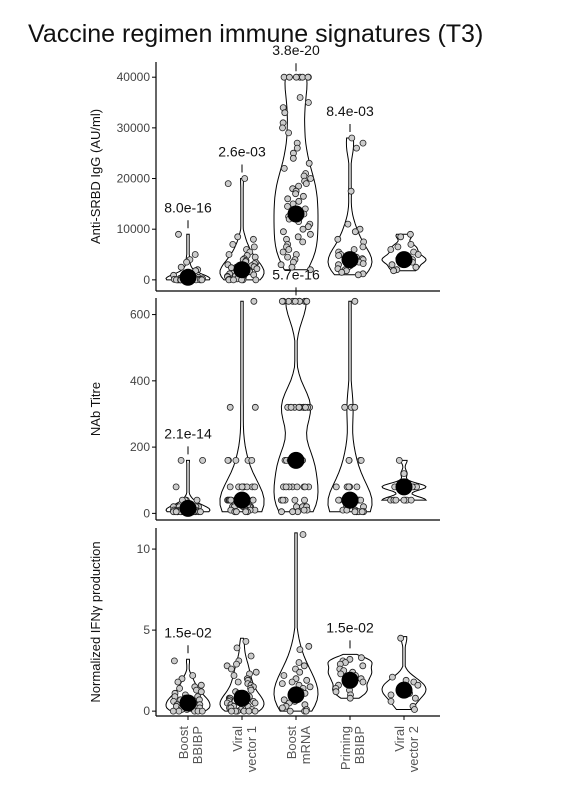 This screenshot has height=811, width=587. What do you see at coordinates (345, 748) in the screenshot?
I see `x-tick-label-line: Priming` at bounding box center [345, 748].